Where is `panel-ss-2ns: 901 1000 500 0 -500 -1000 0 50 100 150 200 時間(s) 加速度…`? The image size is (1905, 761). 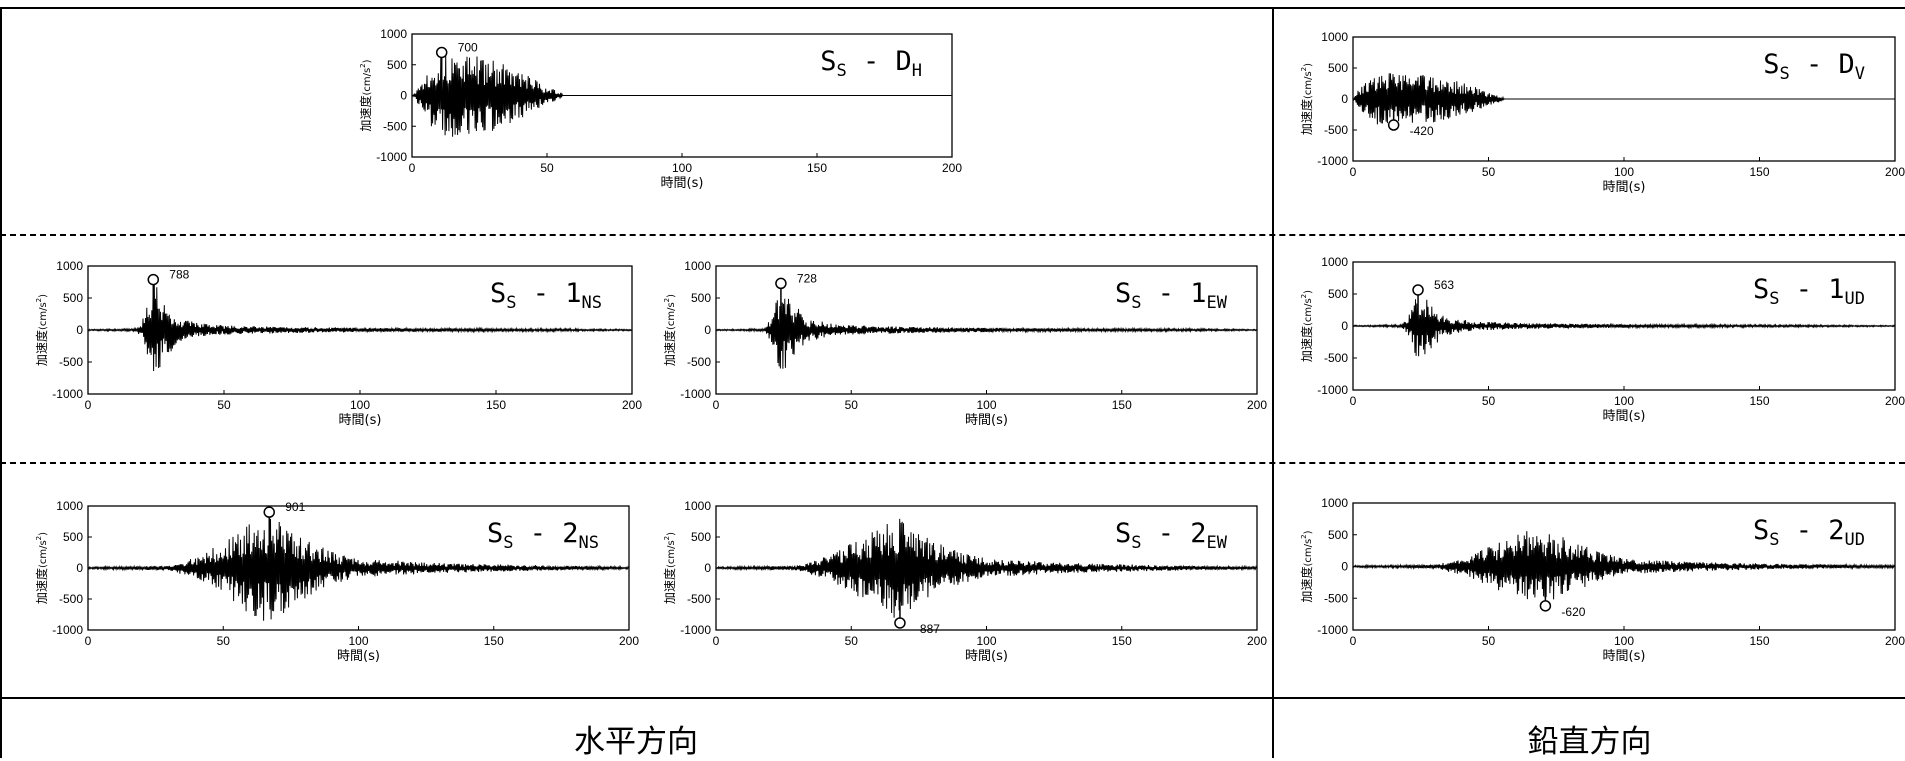 panel-ss-2ns: 901 1000 500 0 -500 -1000 0 50 100 150 200 時間(s) 加速度… is located at coordinates (338, 589).